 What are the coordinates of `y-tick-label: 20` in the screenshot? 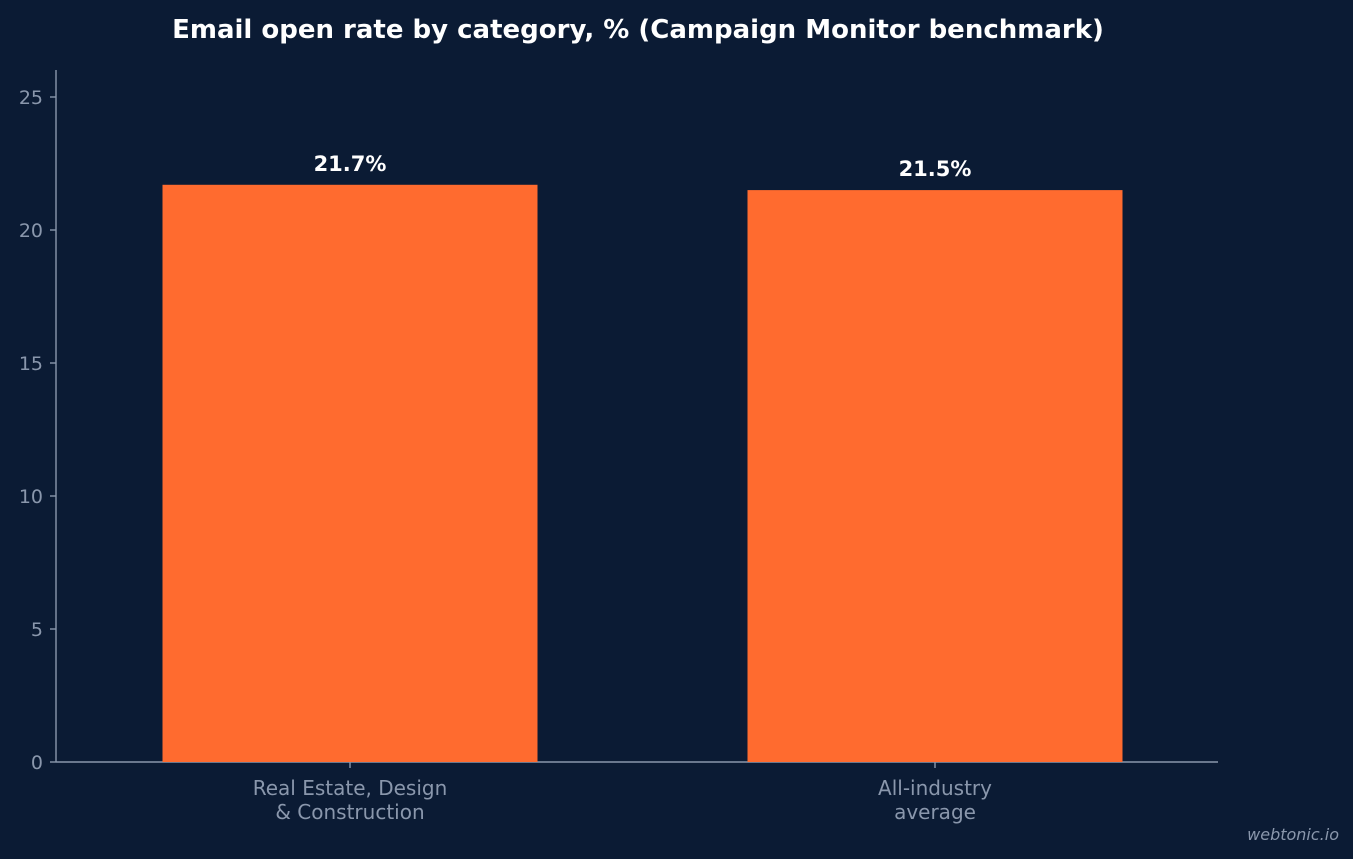 It's located at (31, 231).